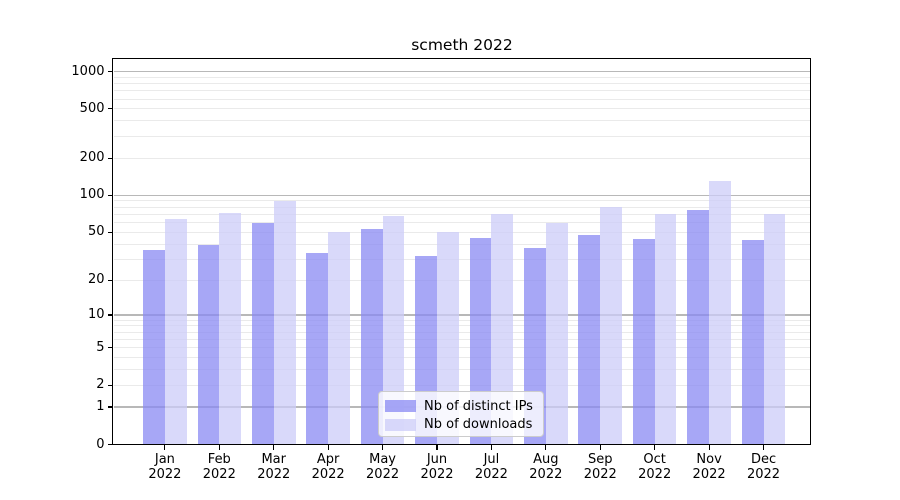  I want to click on y-tick-label: 200, so click(92, 158).